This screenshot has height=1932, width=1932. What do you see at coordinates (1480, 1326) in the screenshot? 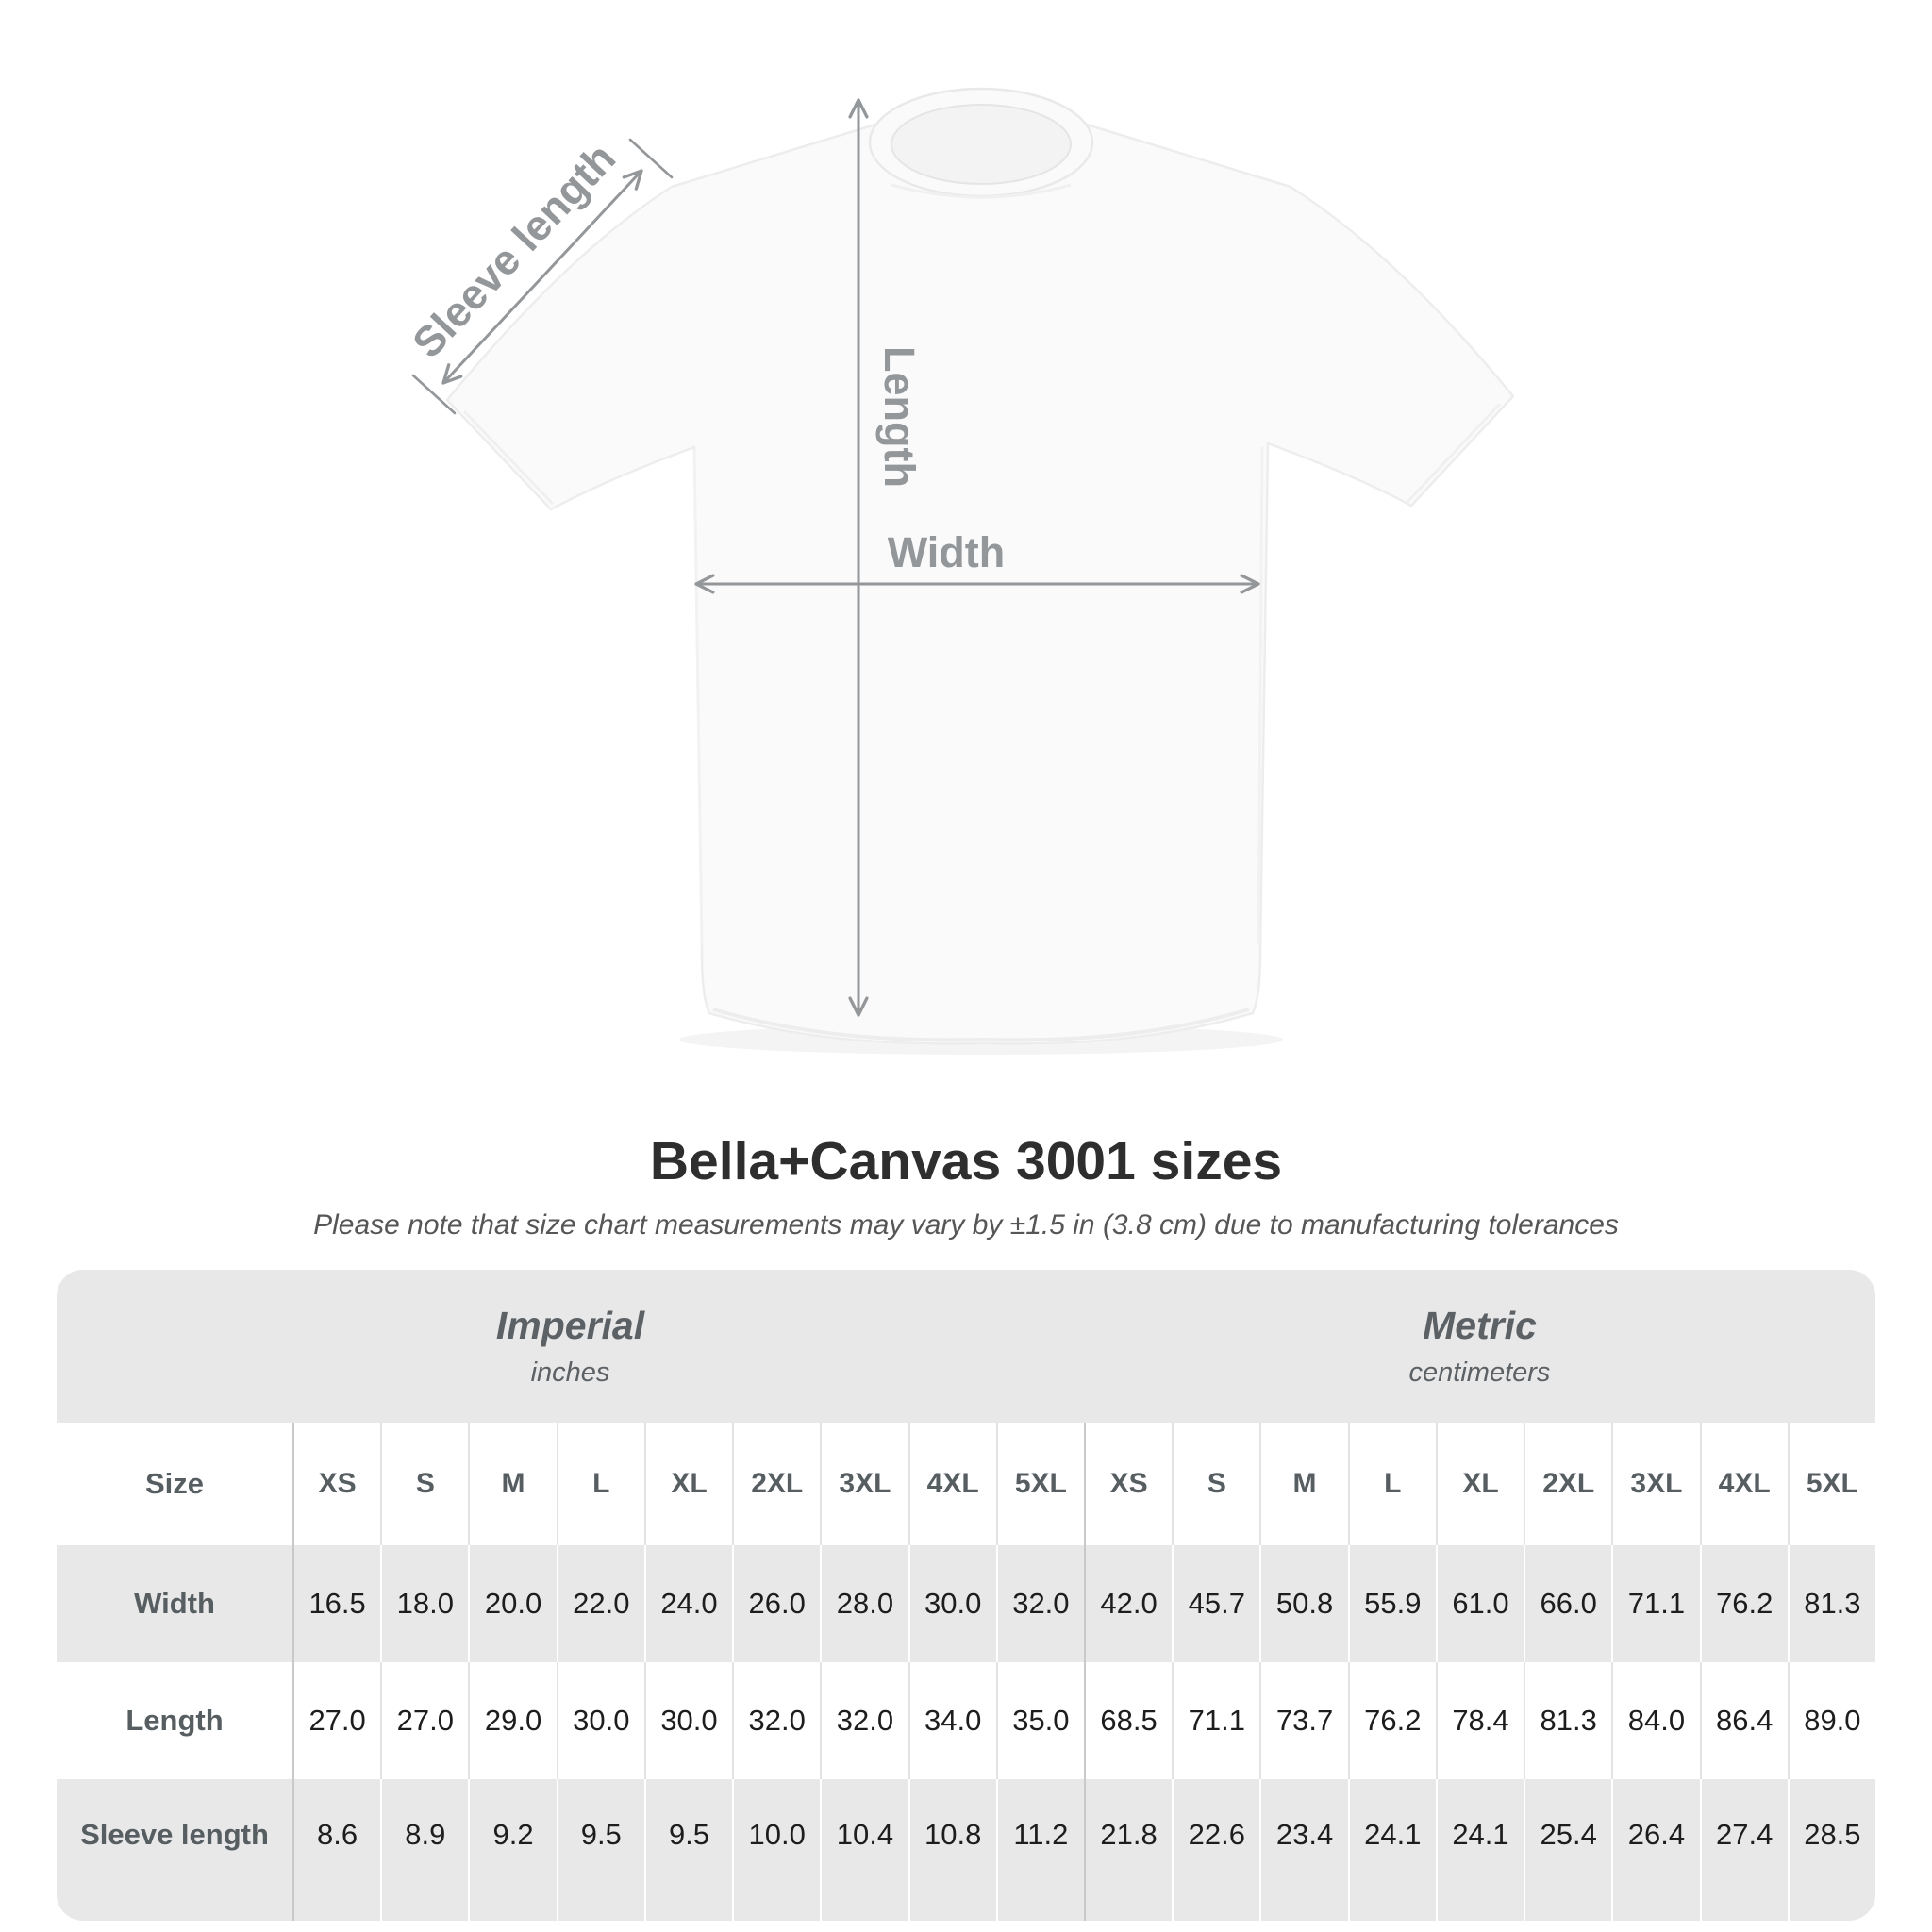
I see `metric-label: Metric` at bounding box center [1480, 1326].